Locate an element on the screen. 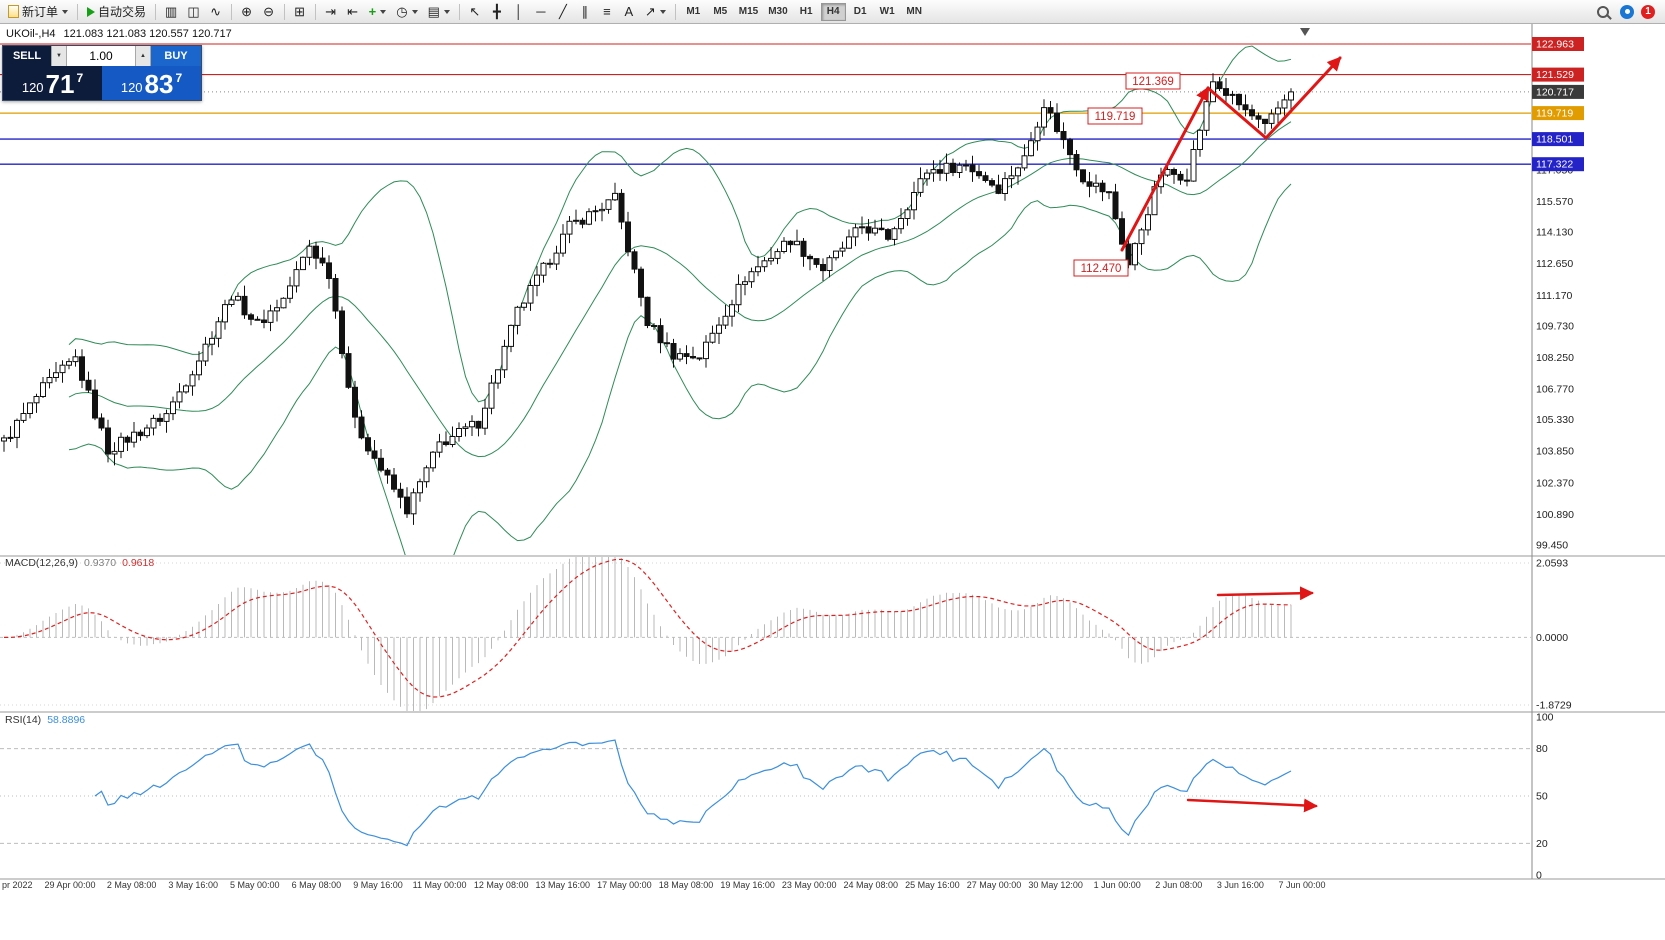 The height and width of the screenshot is (940, 1665). svg-text: 3 May 16:00 is located at coordinates (193, 885).